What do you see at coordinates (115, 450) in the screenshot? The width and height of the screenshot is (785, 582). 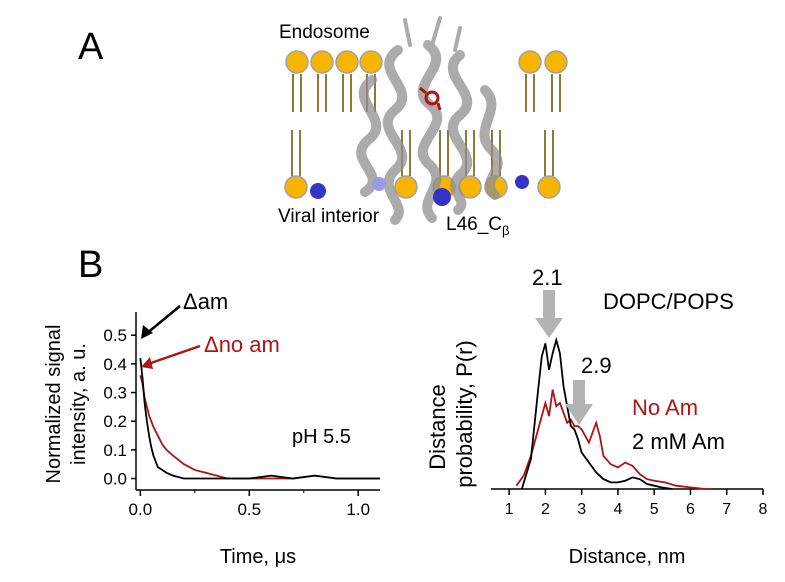 I see `y-tick-label: 0.1` at bounding box center [115, 450].